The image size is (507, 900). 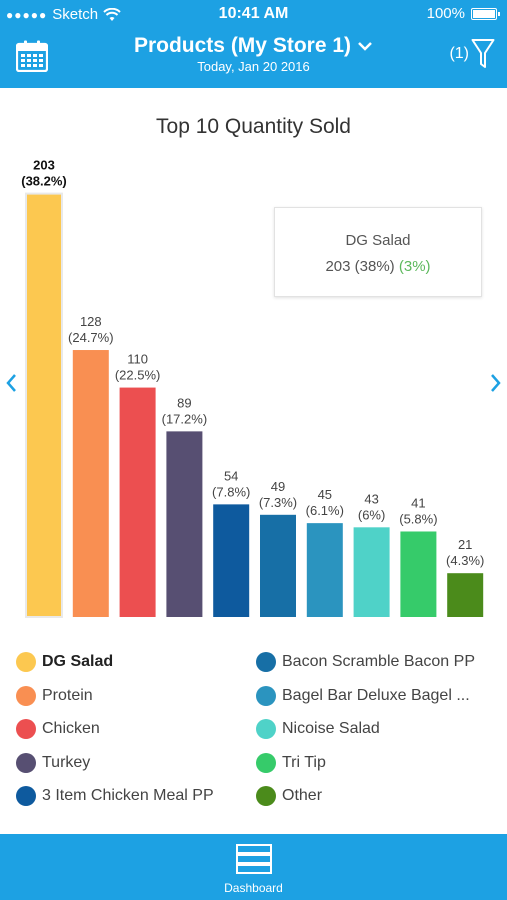 I want to click on store-selector: Products (My Store 1), so click(x=253, y=46).